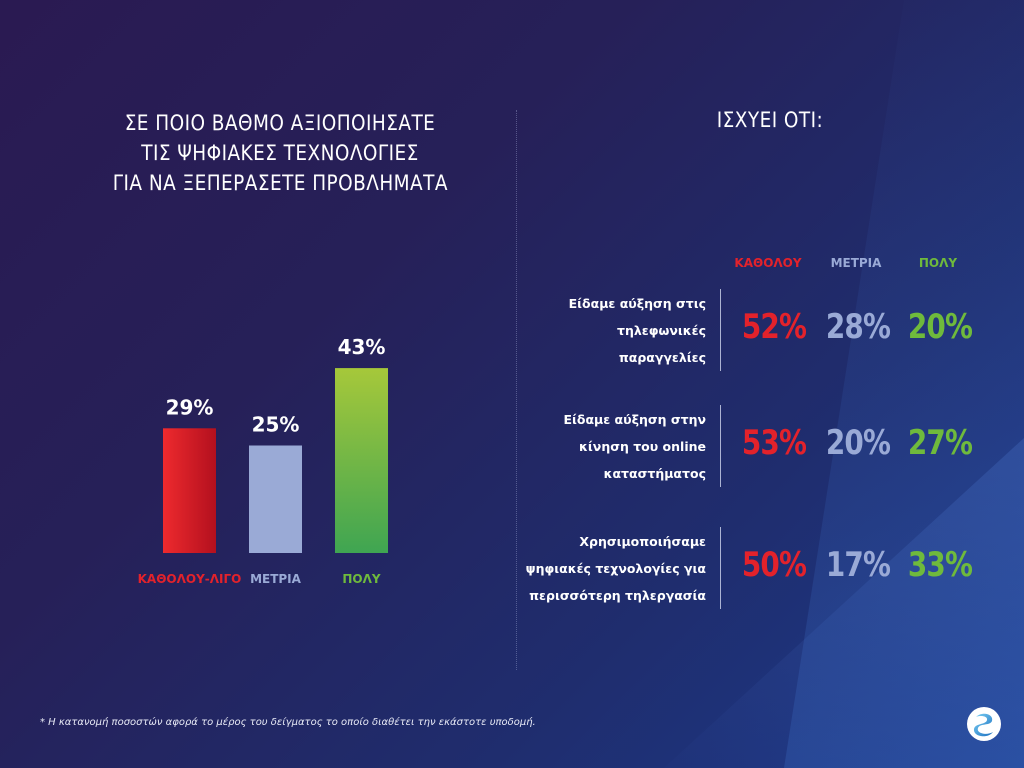 This screenshot has width=1024, height=768. I want to click on section-divider, so click(516, 390).